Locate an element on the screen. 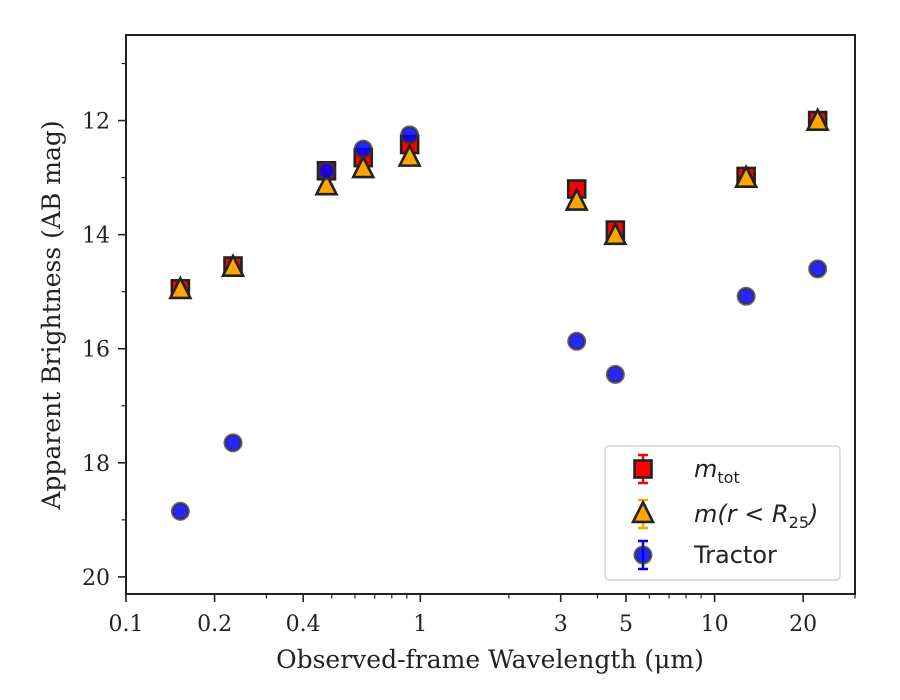  legend-box is located at coordinates (722, 513).